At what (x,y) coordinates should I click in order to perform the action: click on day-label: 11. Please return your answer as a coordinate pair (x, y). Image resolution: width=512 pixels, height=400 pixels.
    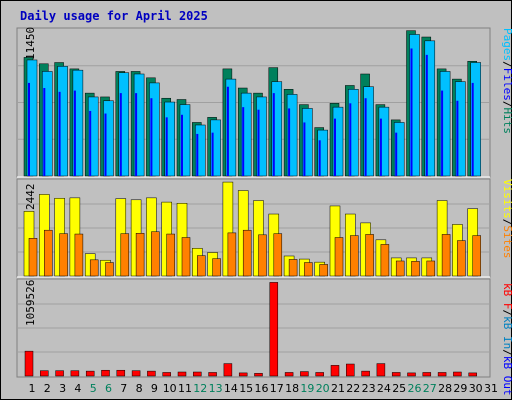
    Looking at the image, I should click on (185, 388).